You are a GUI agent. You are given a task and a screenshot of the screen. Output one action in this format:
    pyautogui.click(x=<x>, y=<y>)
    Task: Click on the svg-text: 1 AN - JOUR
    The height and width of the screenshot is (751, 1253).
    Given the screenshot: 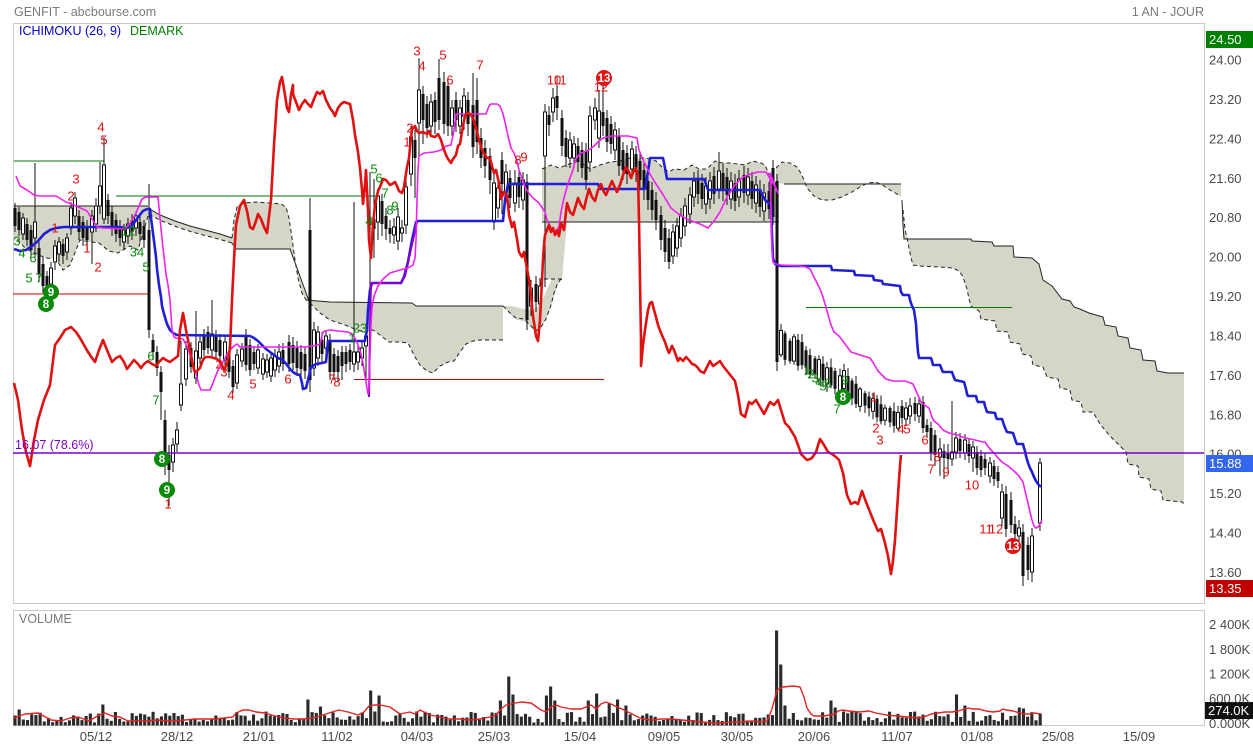 What is the action you would take?
    pyautogui.click(x=1168, y=12)
    